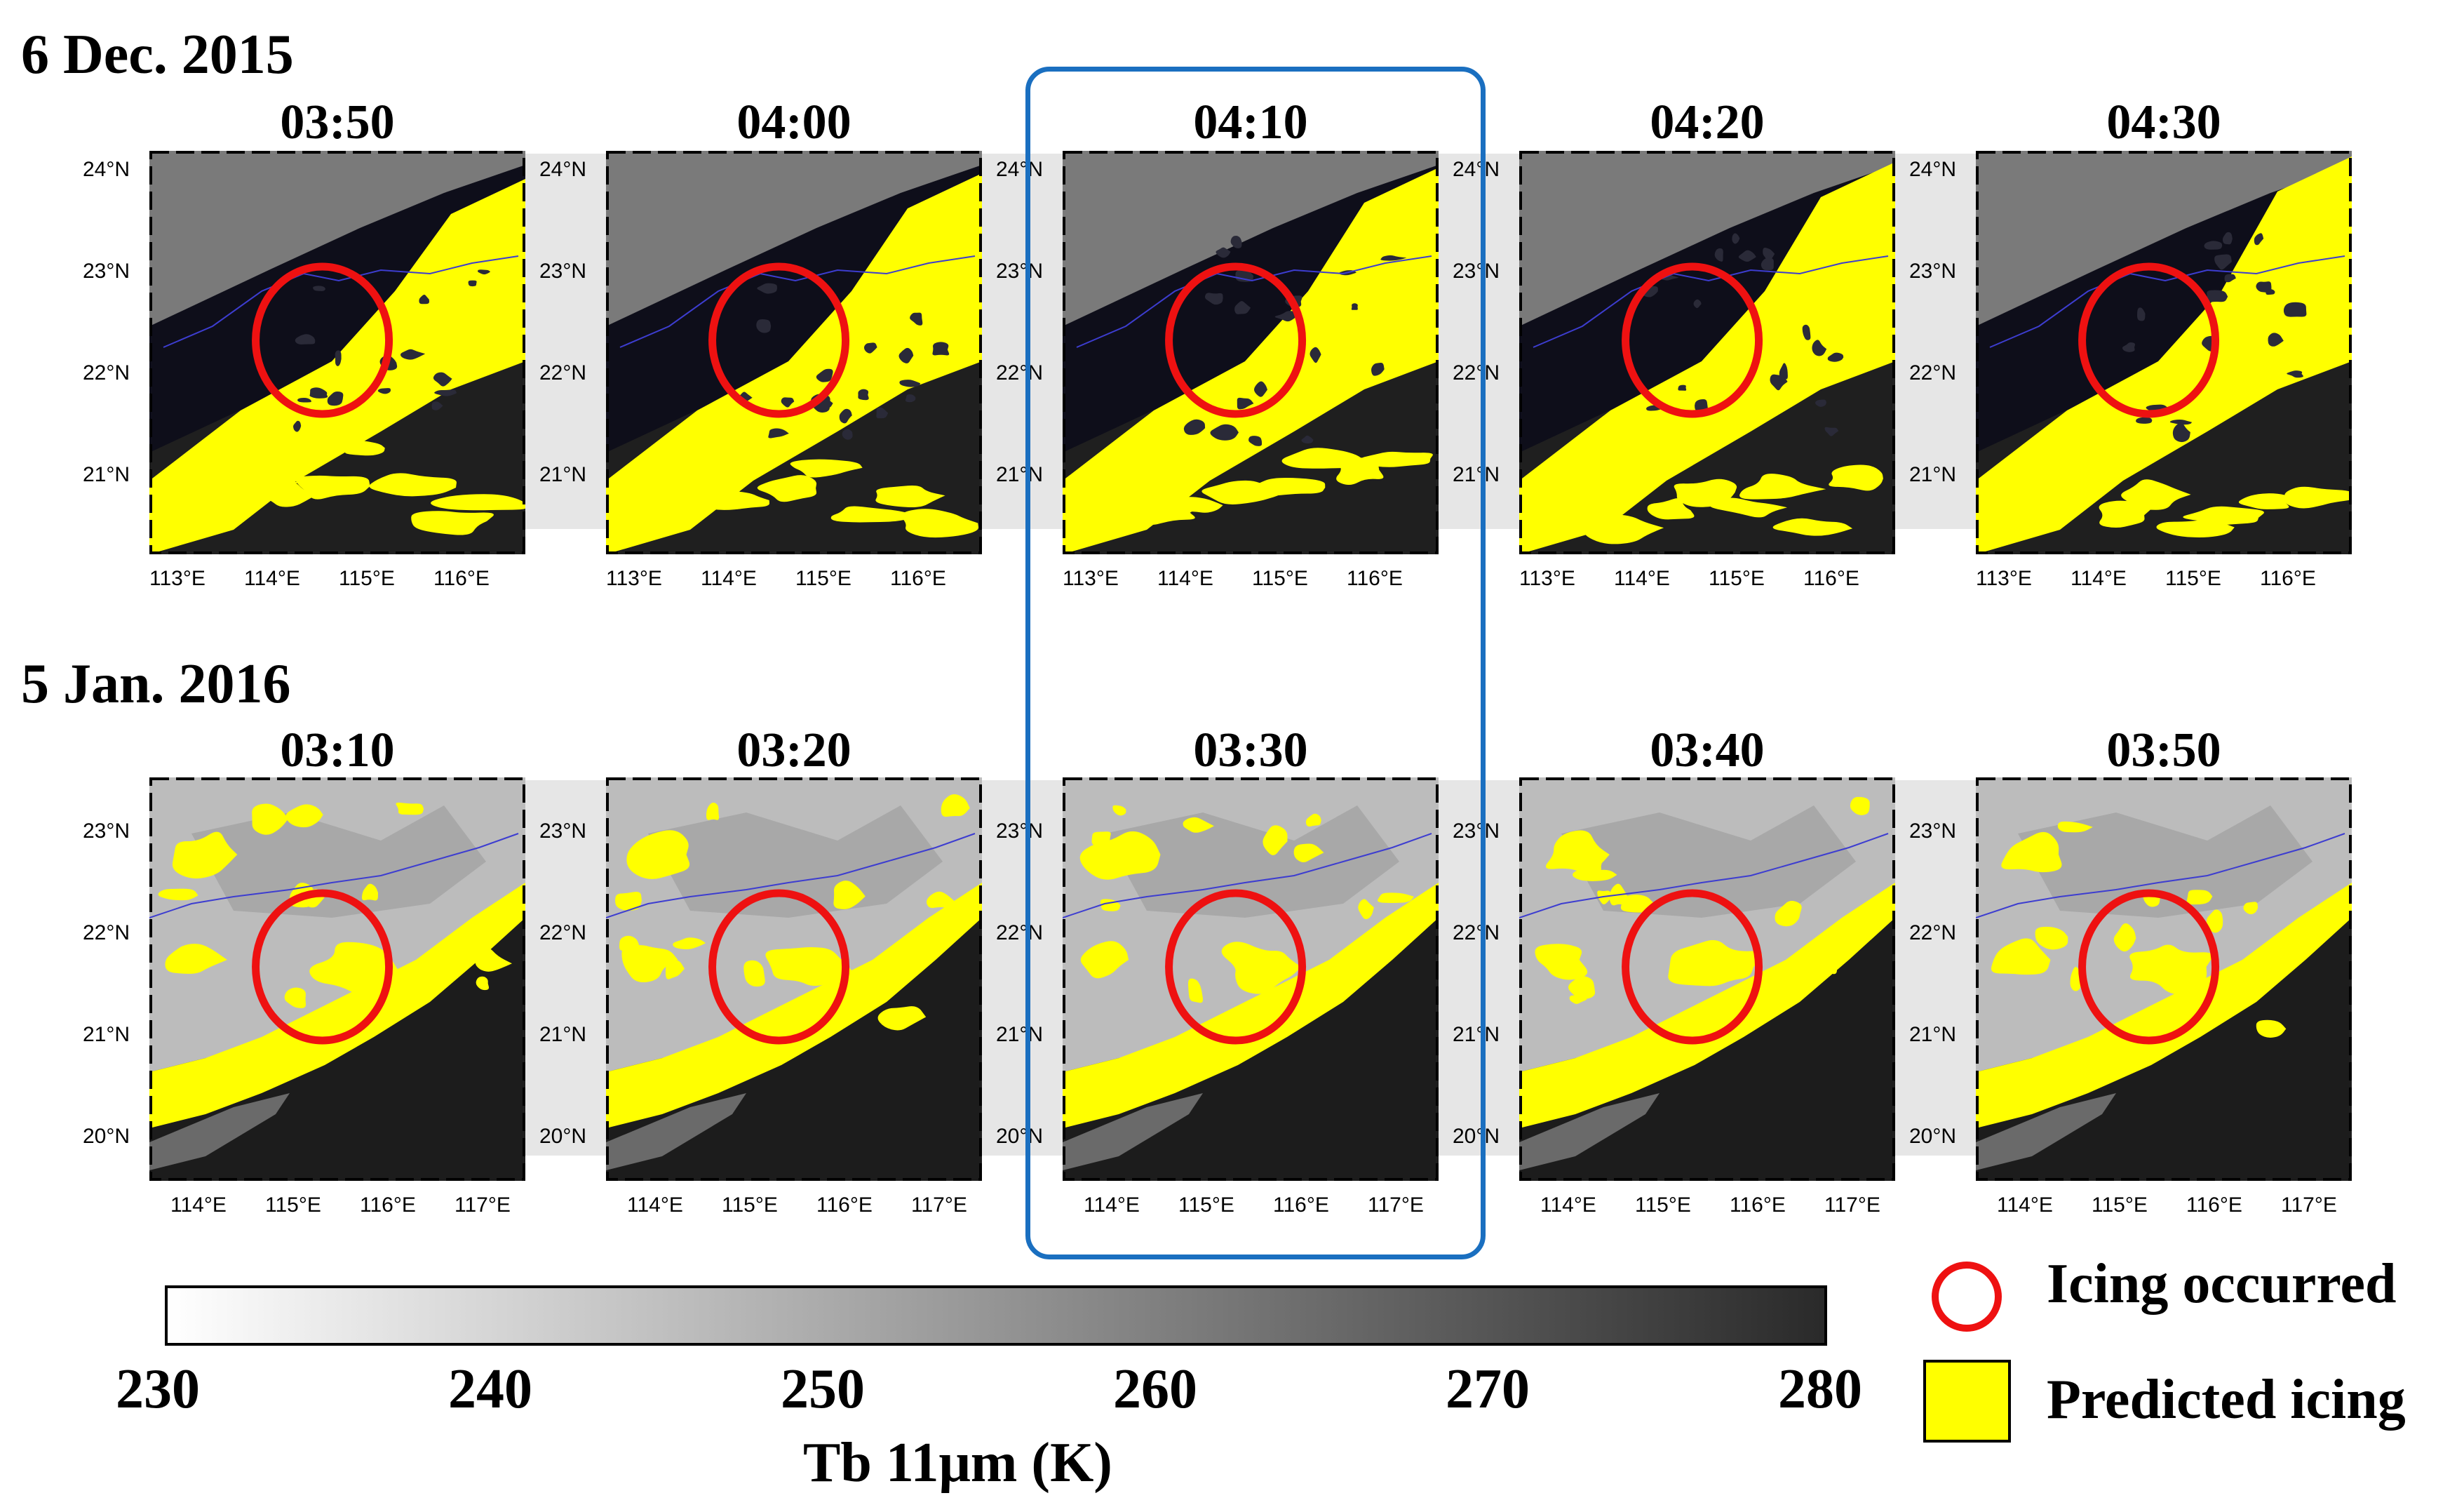  I want to click on legend-predicted-icing: Predicted icing, so click(2226, 1400).